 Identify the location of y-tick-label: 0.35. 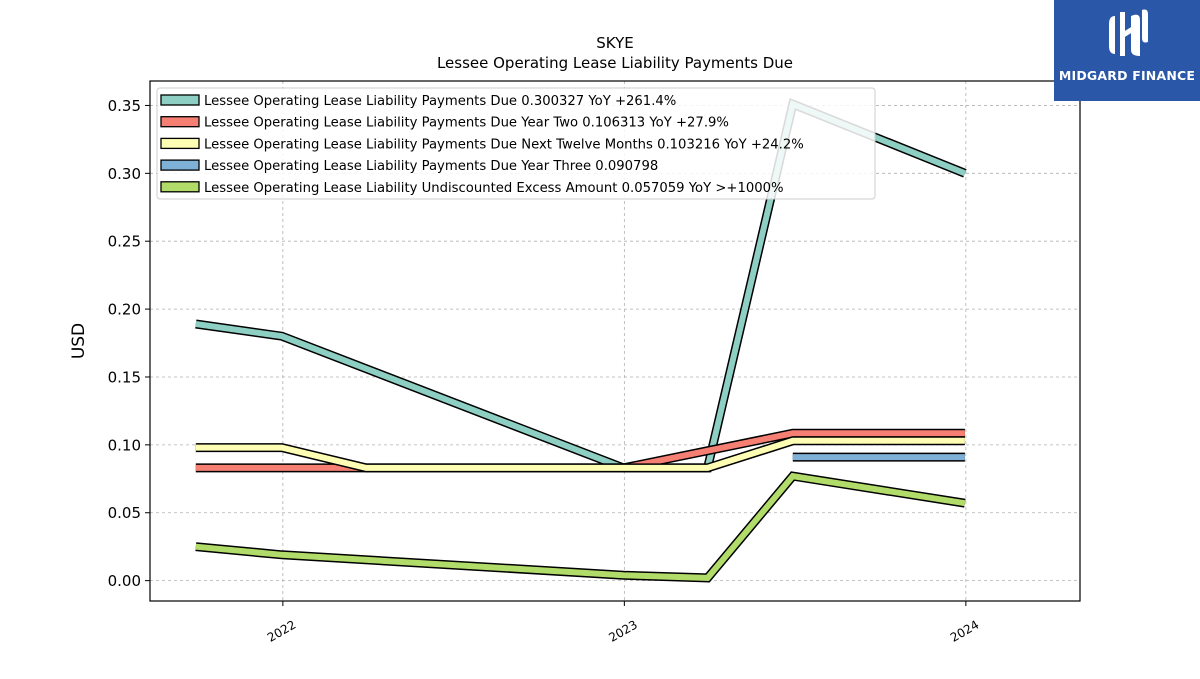
(124, 106).